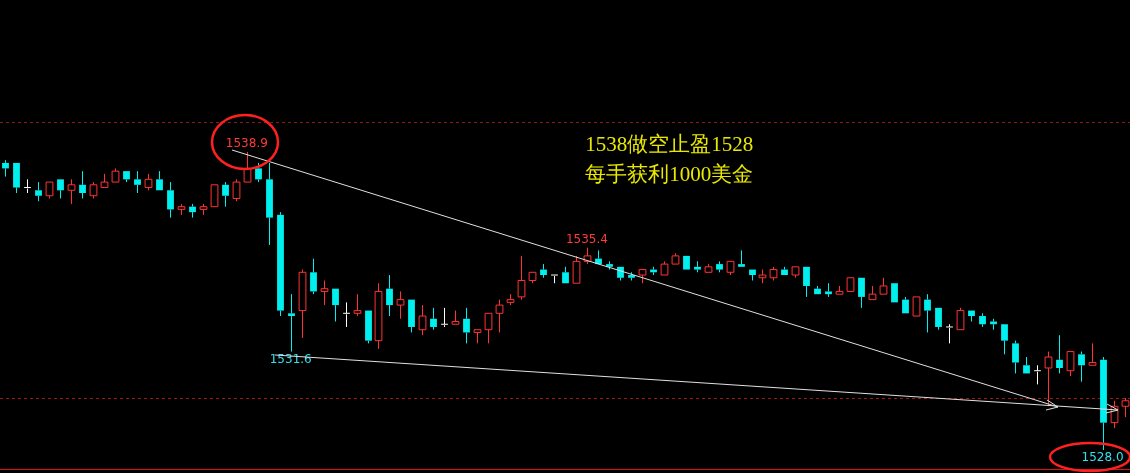 The width and height of the screenshot is (1130, 473). Describe the element at coordinates (290, 358) in the screenshot. I see `annotation: 1531.6` at that location.